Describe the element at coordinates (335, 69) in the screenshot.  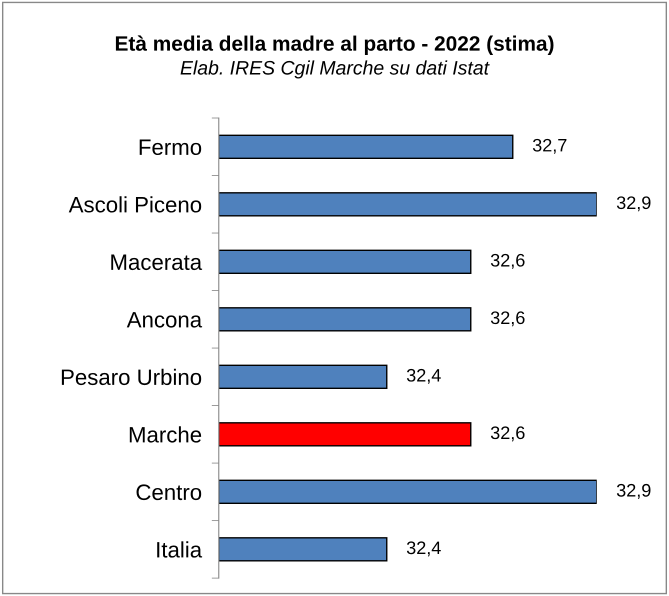
I see `chart-subtitle: Elab. IRES Cgil Marche su dati Istat` at that location.